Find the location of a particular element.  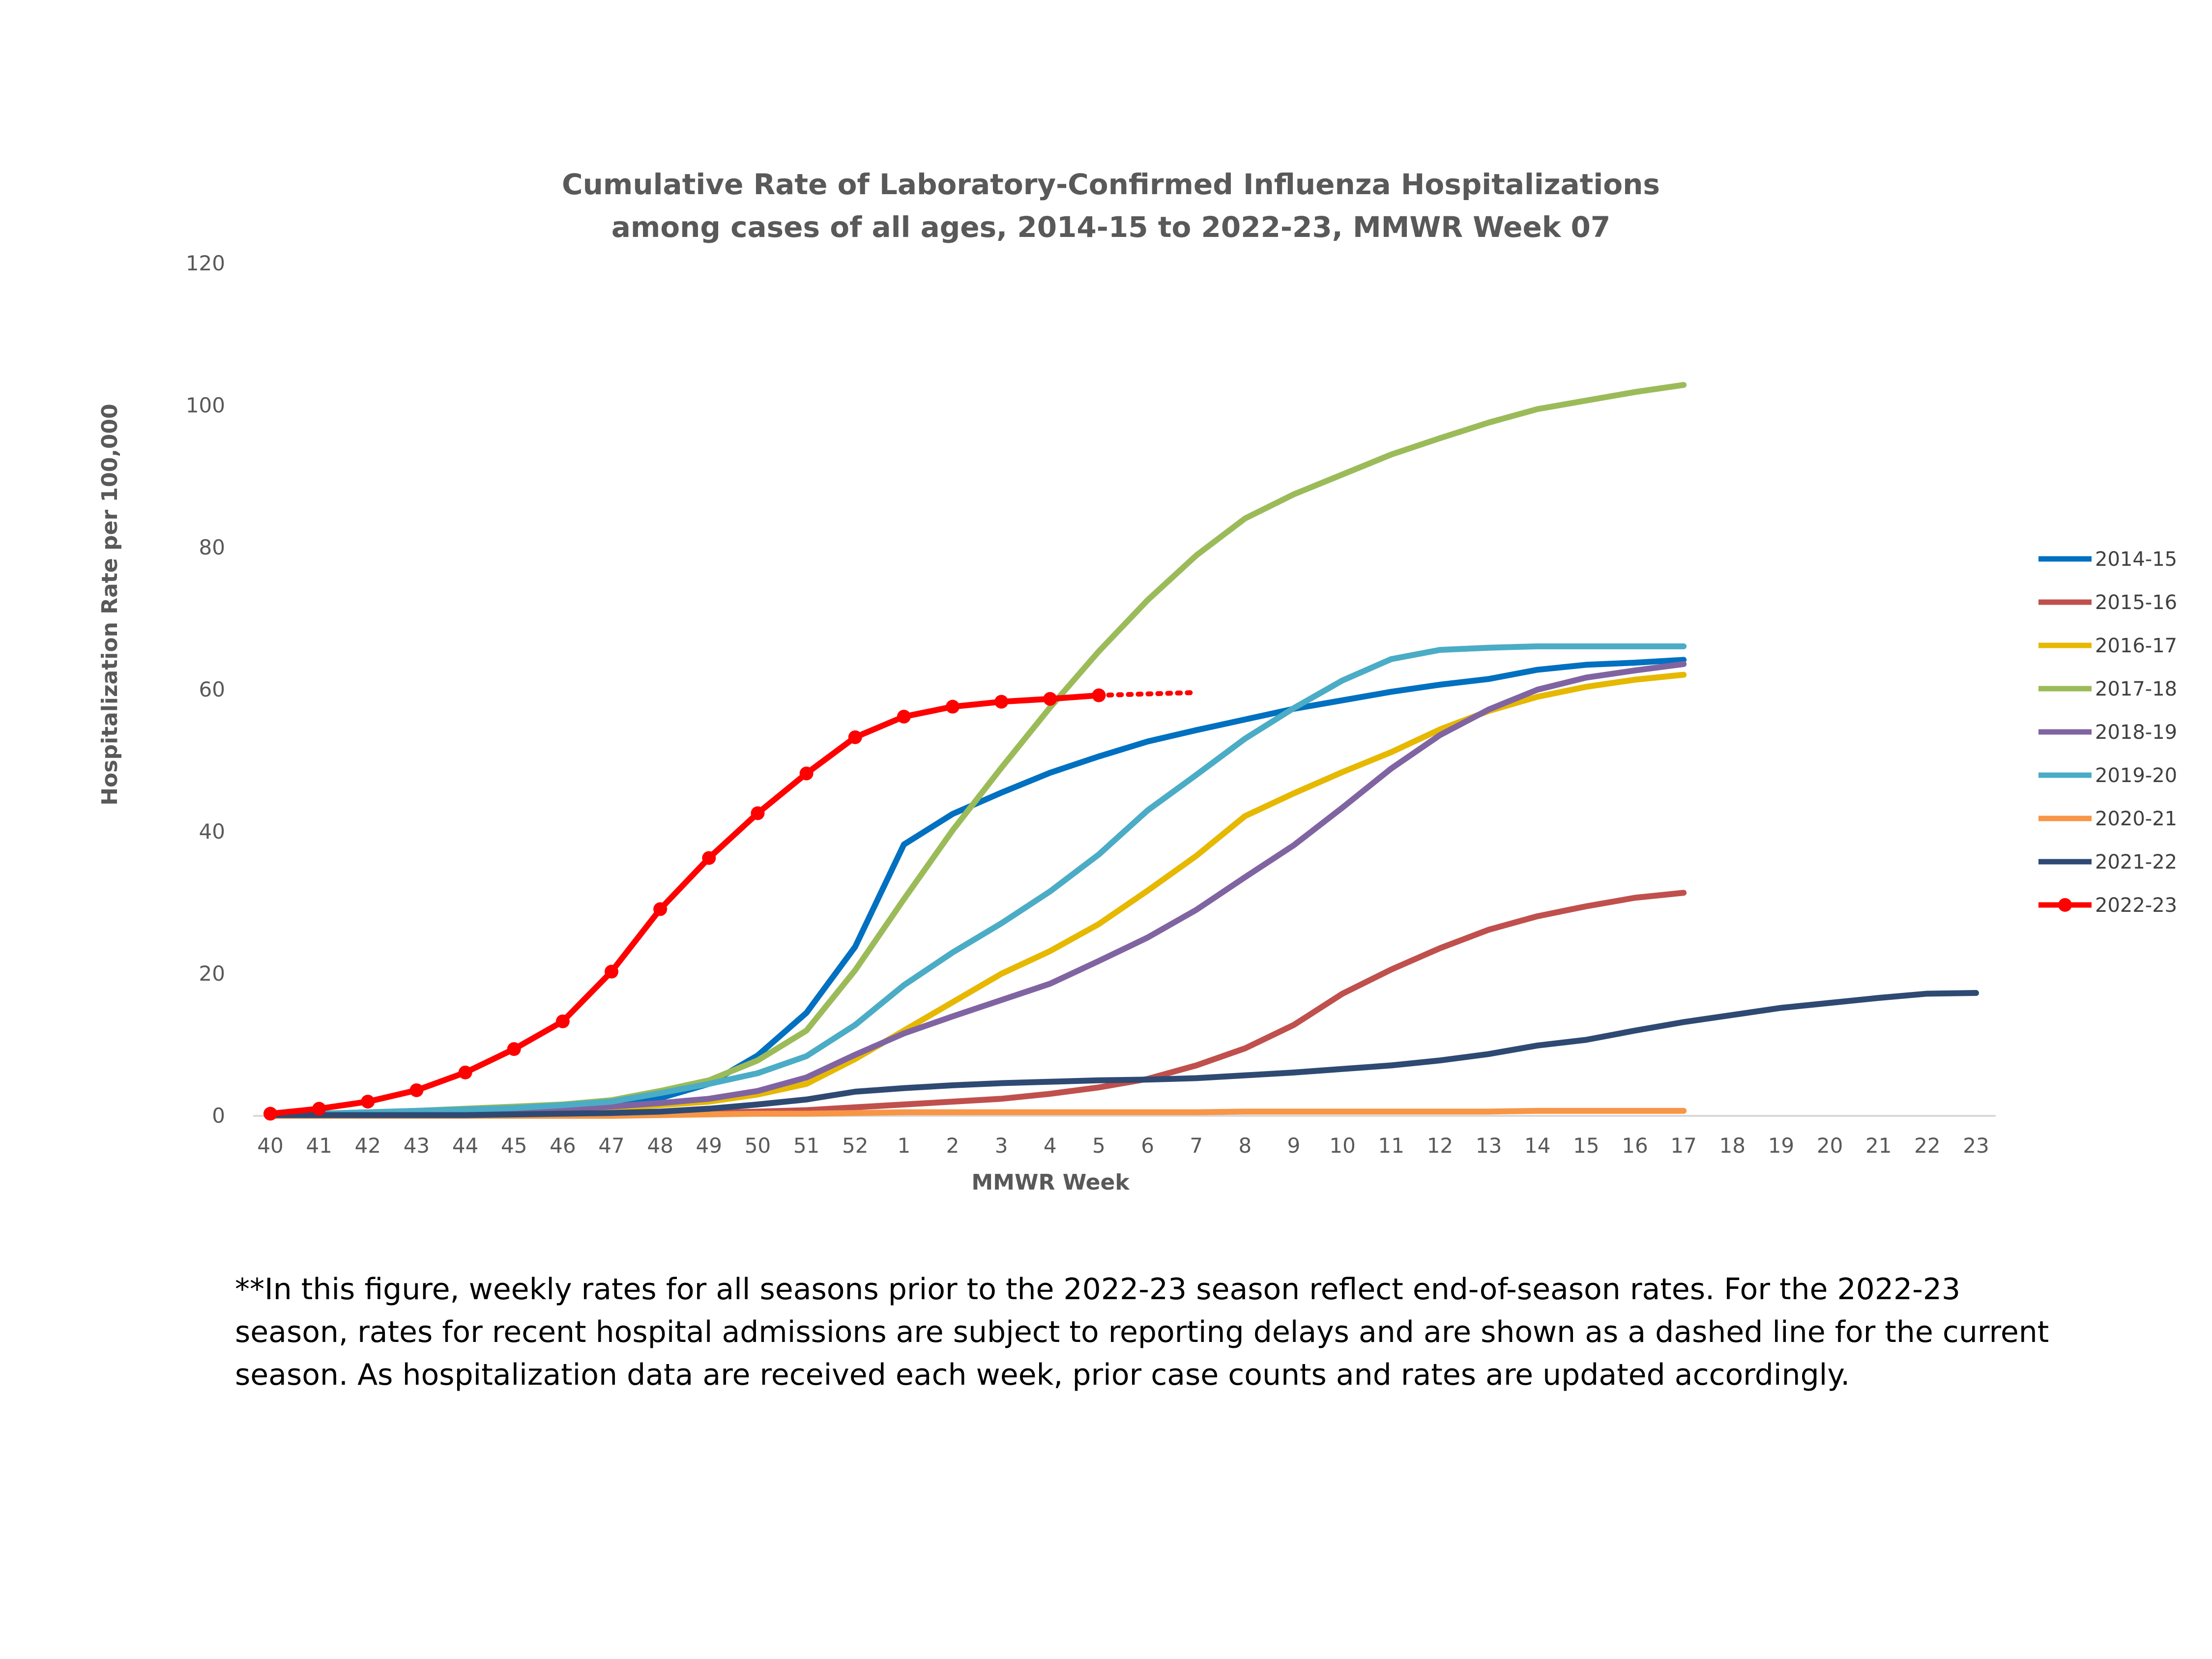

x-tick-label: 17 is located at coordinates (1683, 1146).